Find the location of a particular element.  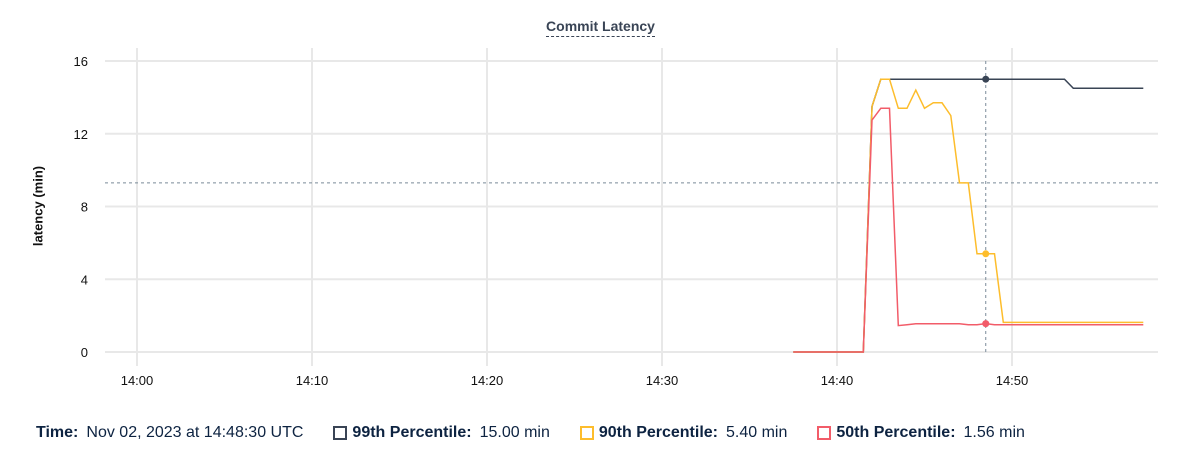

legend-item-99th: 99th Percentile: 15.00 min is located at coordinates (441, 433).